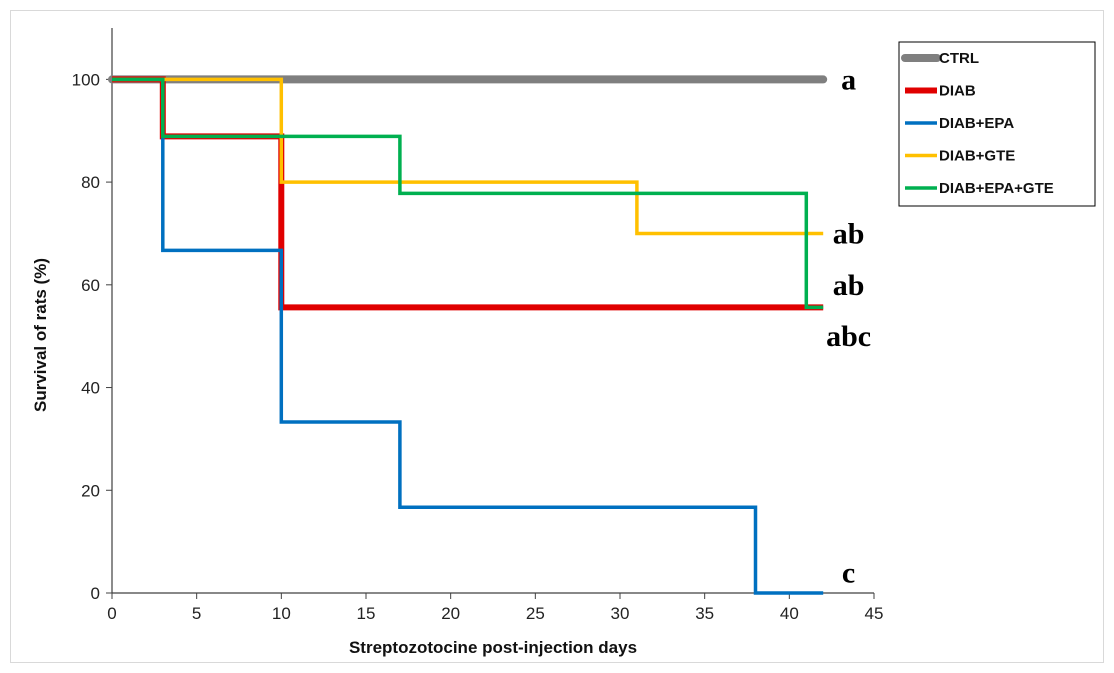 The width and height of the screenshot is (1114, 673). What do you see at coordinates (976, 123) in the screenshot?
I see `legend-label: DIAB+EPA` at bounding box center [976, 123].